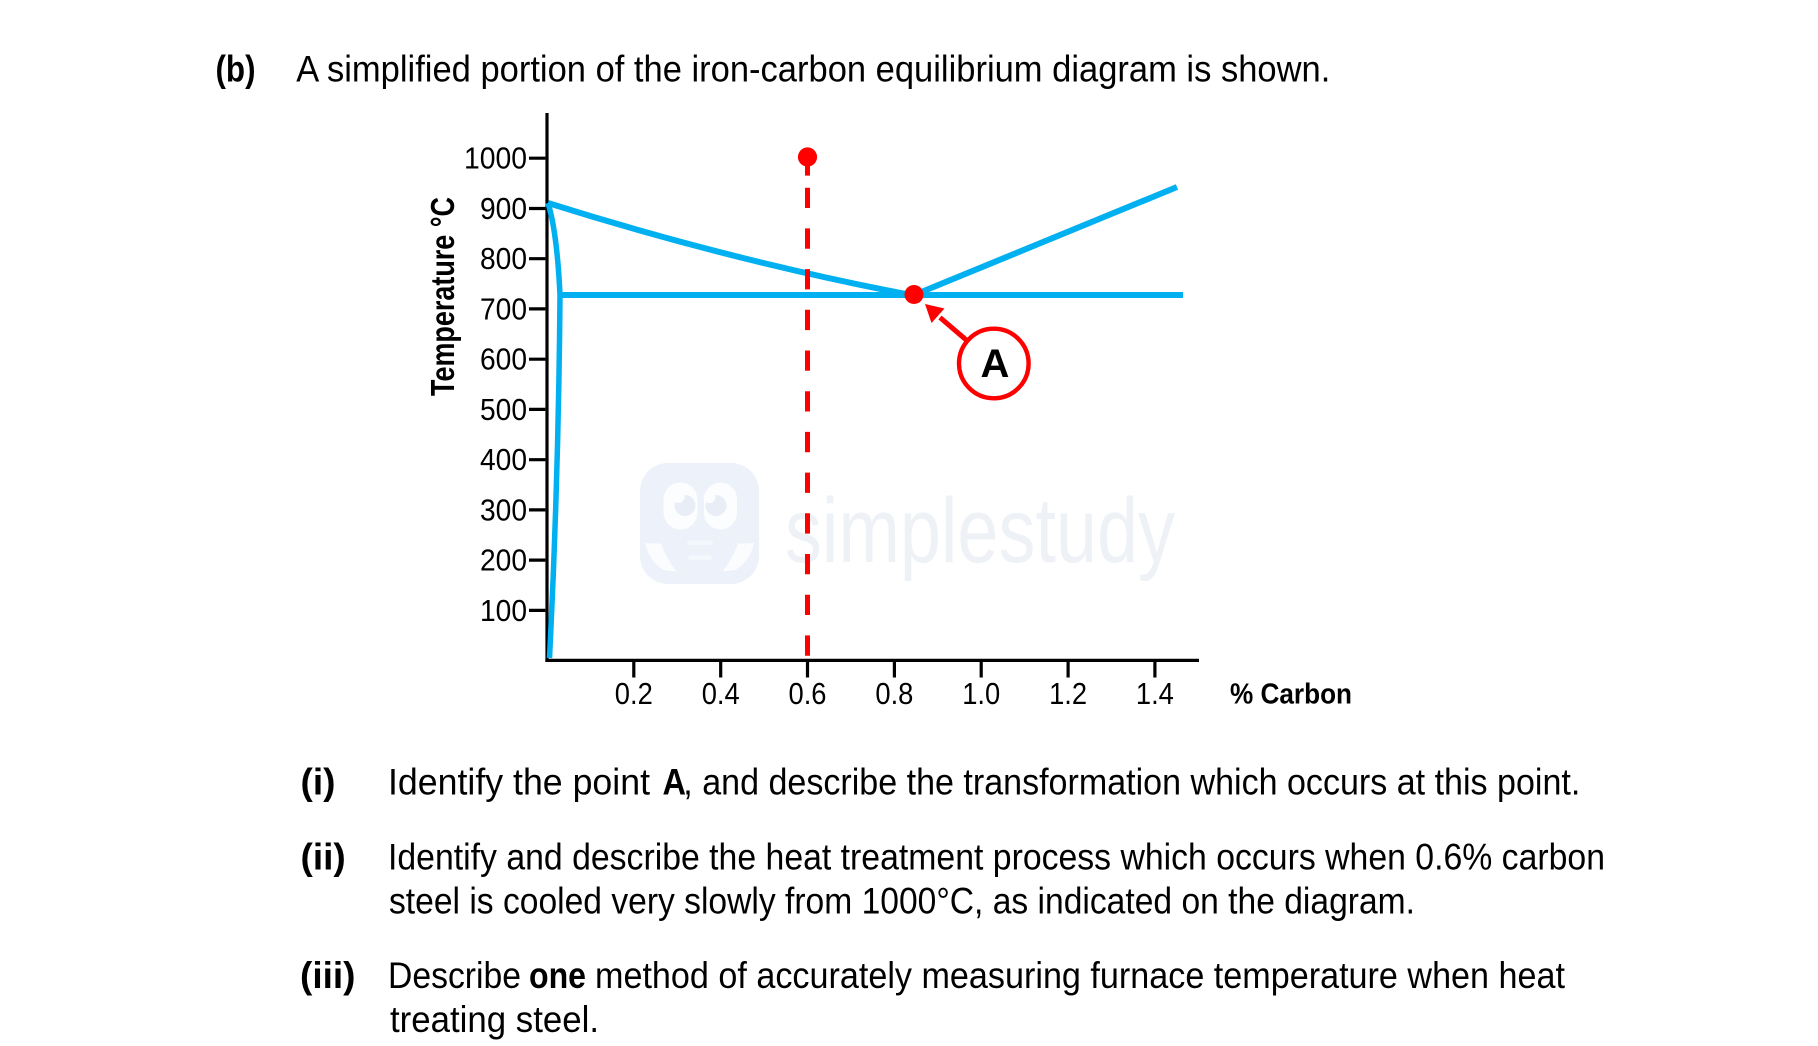 Image resolution: width=1818 pixels, height=1046 pixels. Describe the element at coordinates (980, 531) in the screenshot. I see `svg-text: simplestudy` at that location.